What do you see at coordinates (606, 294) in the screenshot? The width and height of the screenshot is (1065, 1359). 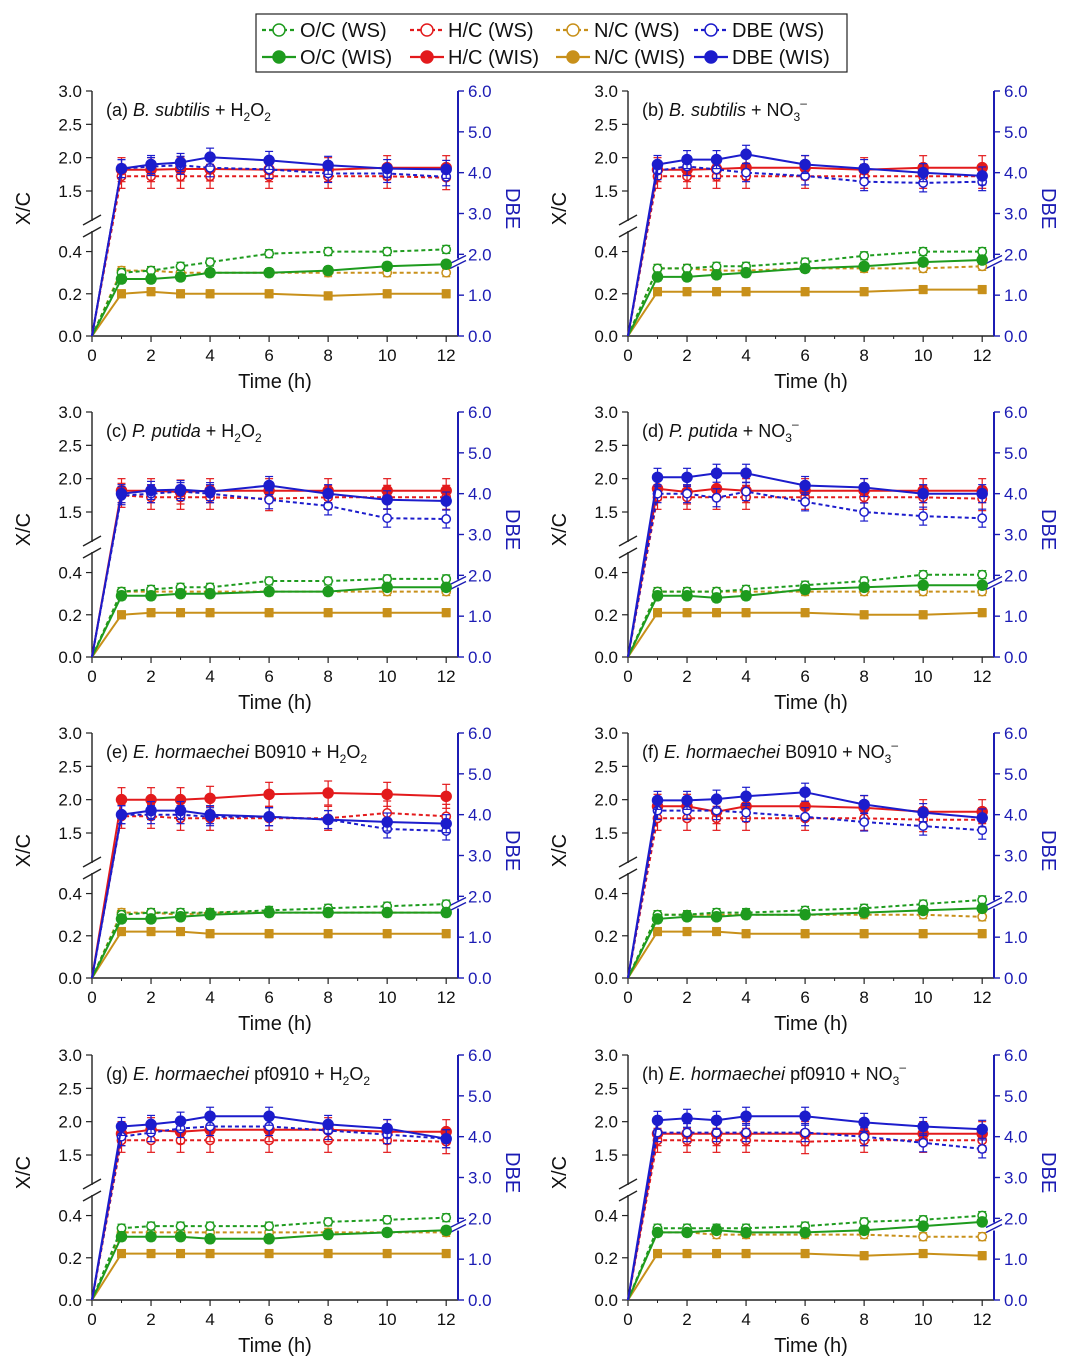 I see `y-tick-label: 0.2` at bounding box center [606, 294].